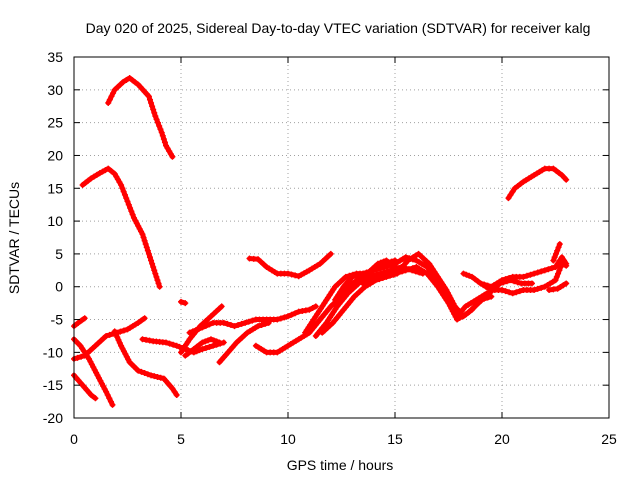 Image resolution: width=640 pixels, height=480 pixels. What do you see at coordinates (395, 439) in the screenshot?
I see `x-tick-label: 15` at bounding box center [395, 439].